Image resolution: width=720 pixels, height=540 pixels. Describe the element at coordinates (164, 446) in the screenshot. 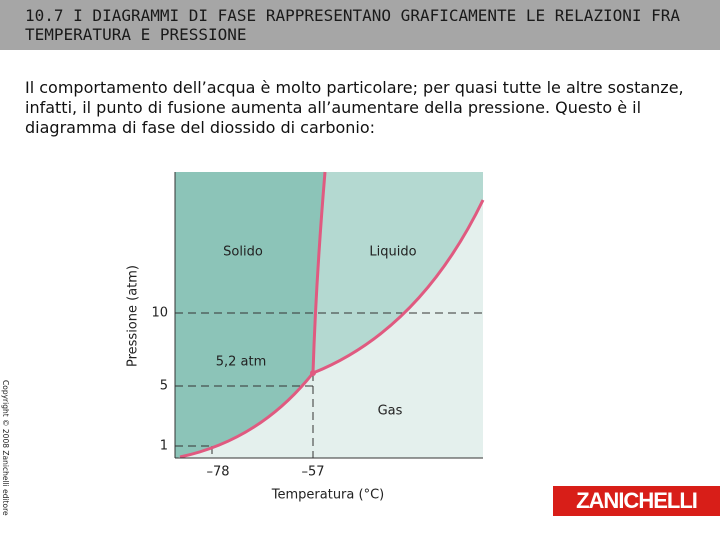

I see `y-tick-label: 1` at that location.